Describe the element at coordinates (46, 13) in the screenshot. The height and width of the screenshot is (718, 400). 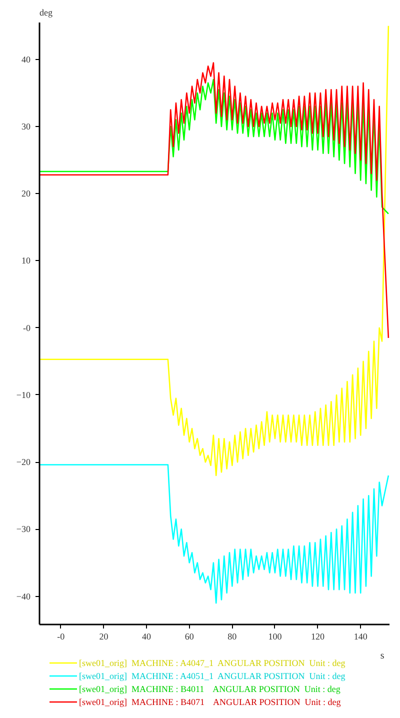
I see `y-axis-title: deg` at that location.